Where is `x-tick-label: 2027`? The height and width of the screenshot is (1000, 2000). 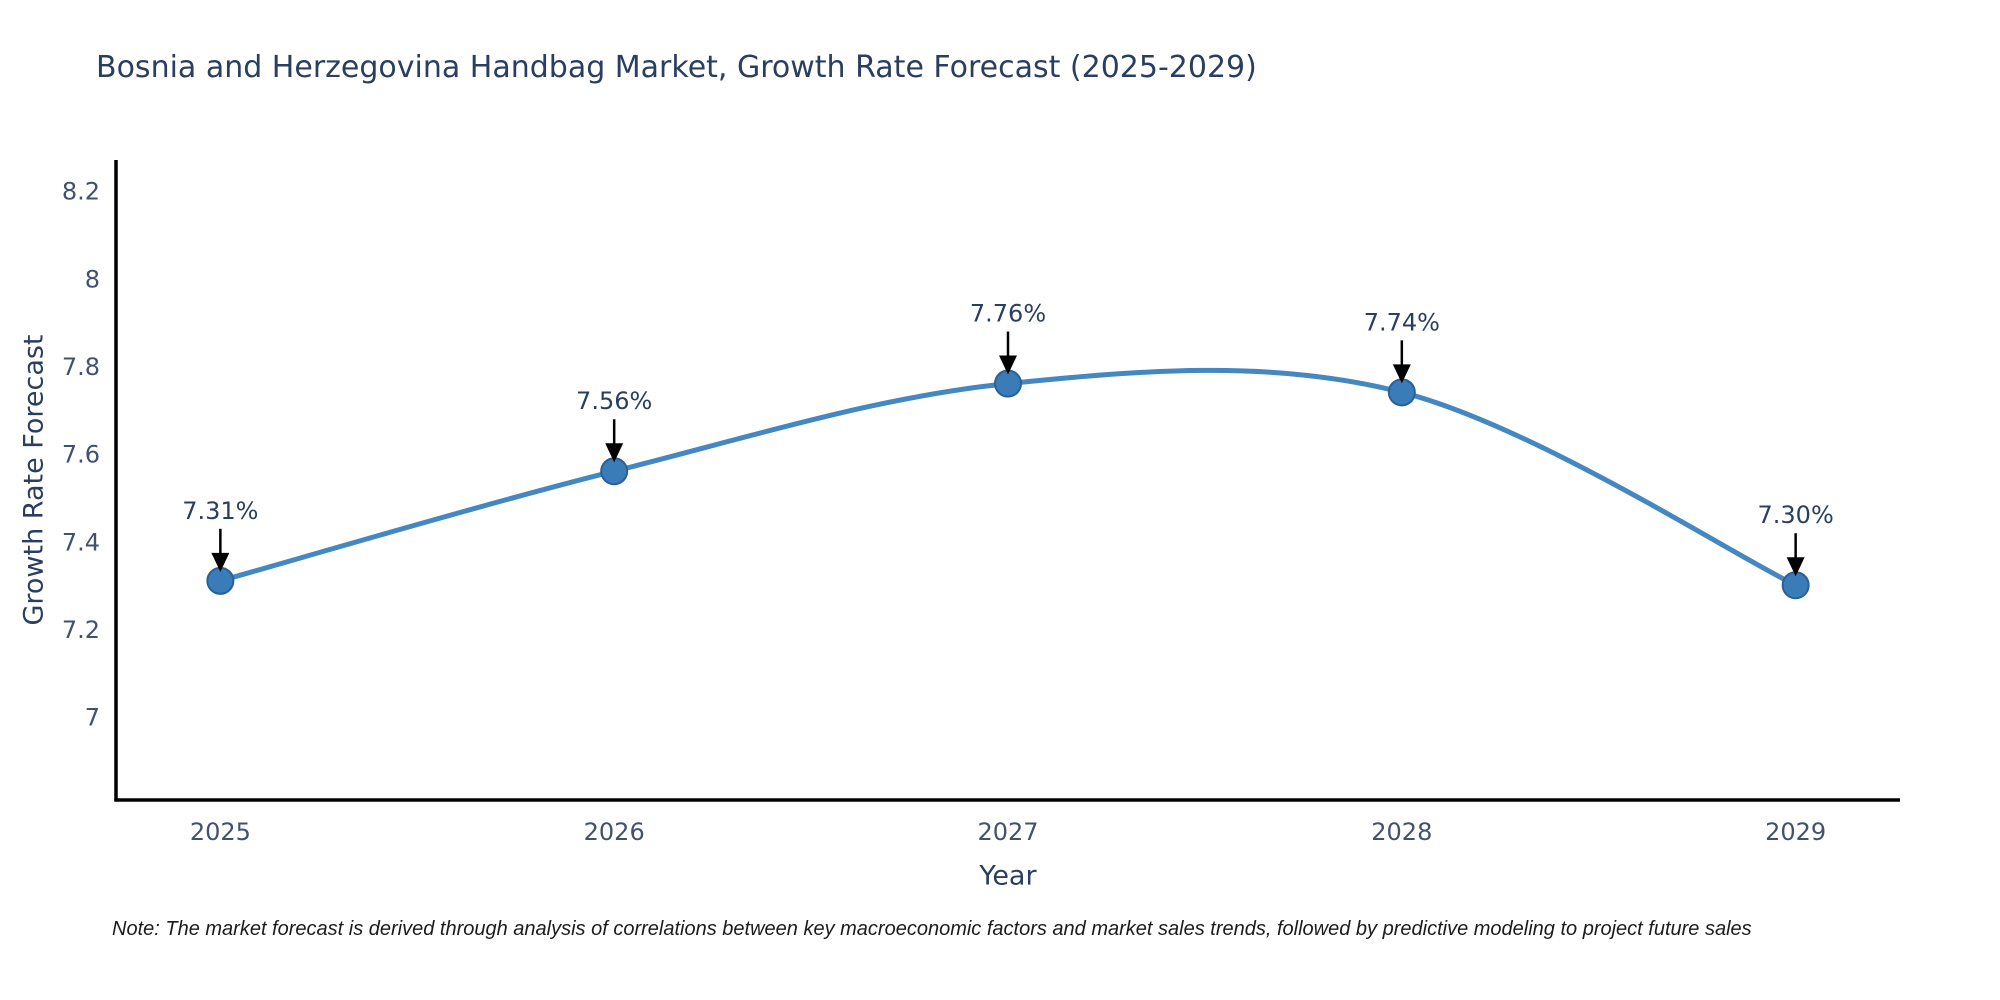
x-tick-label: 2027 is located at coordinates (1007, 832).